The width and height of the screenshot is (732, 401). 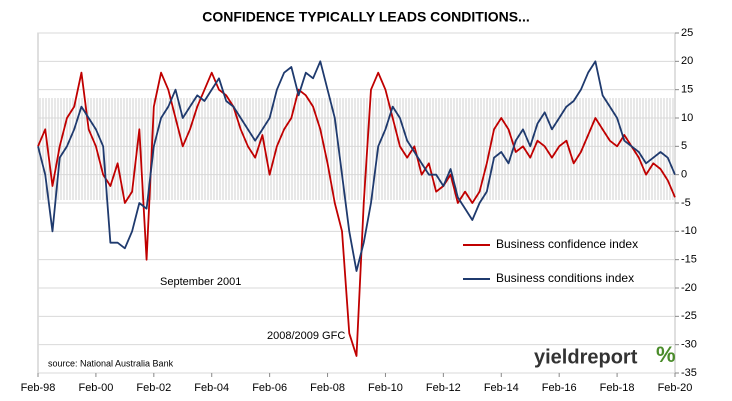 I want to click on y-tick-label: -5, so click(x=686, y=203).